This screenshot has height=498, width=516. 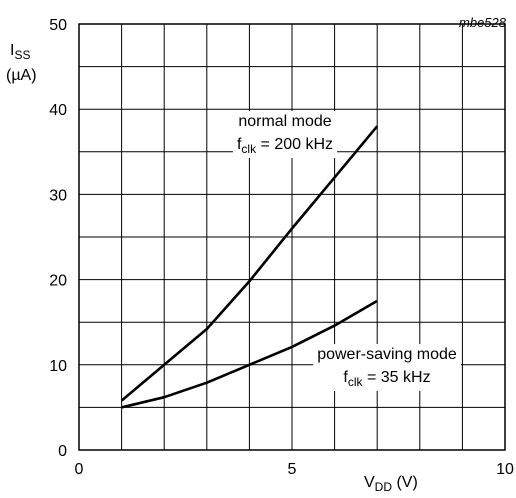 I want to click on x-axis-label: VDD (V), so click(x=391, y=484).